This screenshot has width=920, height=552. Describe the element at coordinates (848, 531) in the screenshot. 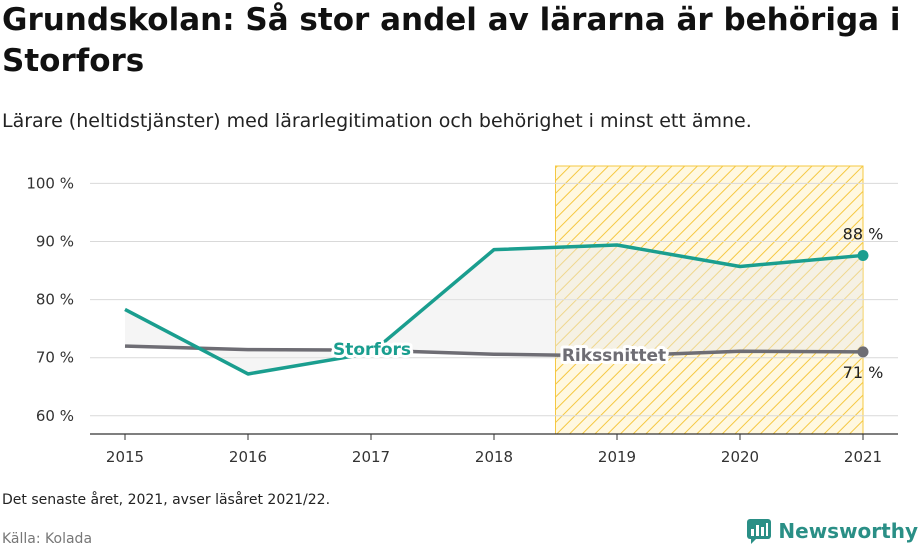

I see `brand-name: Newsworthy` at that location.